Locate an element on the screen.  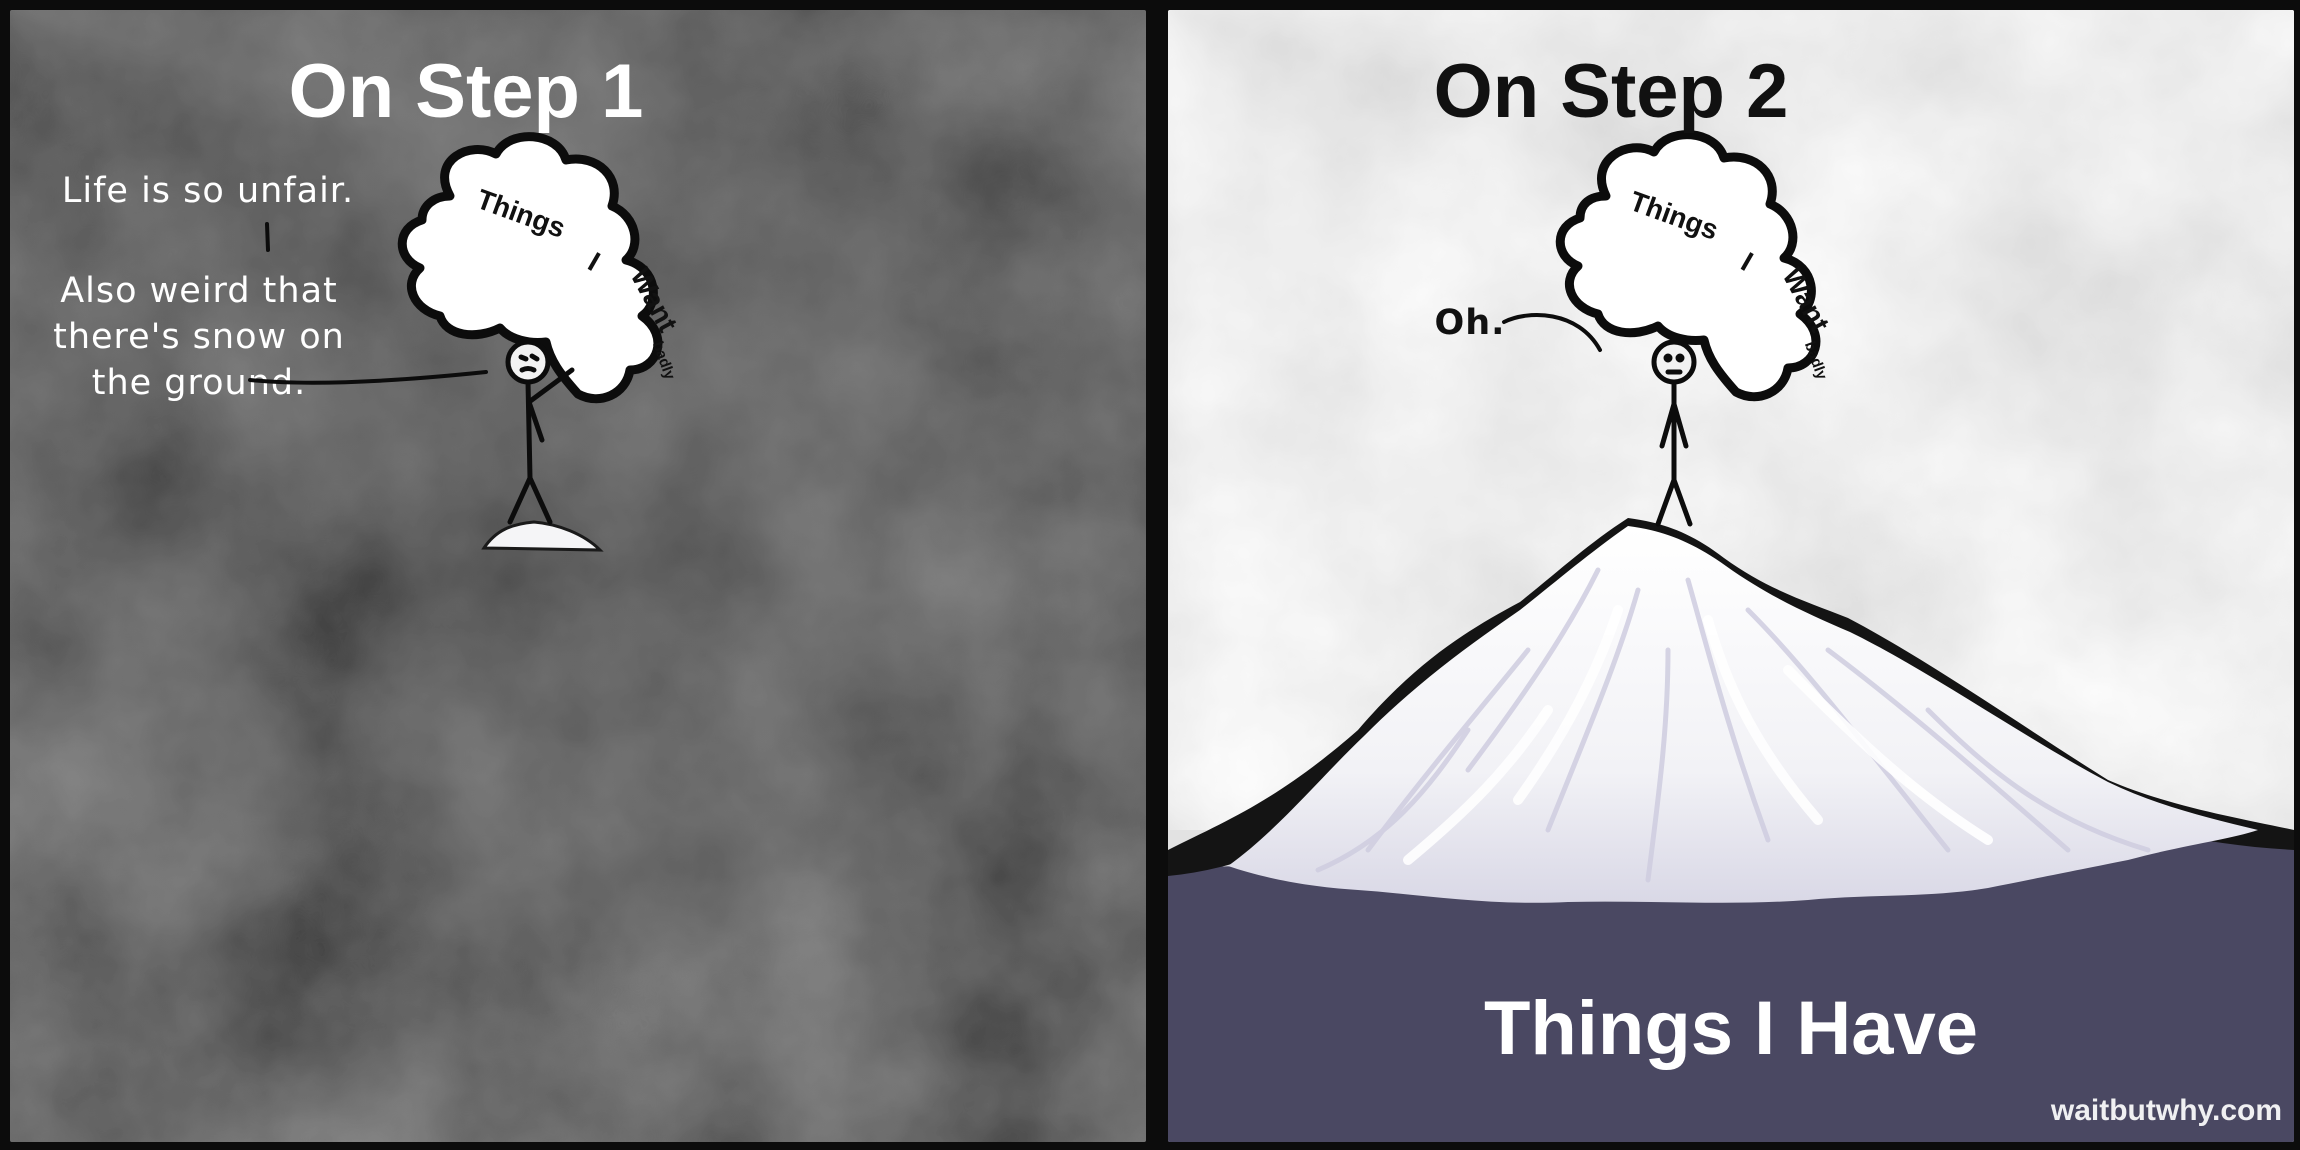
caption-connector is located at coordinates (267, 237).